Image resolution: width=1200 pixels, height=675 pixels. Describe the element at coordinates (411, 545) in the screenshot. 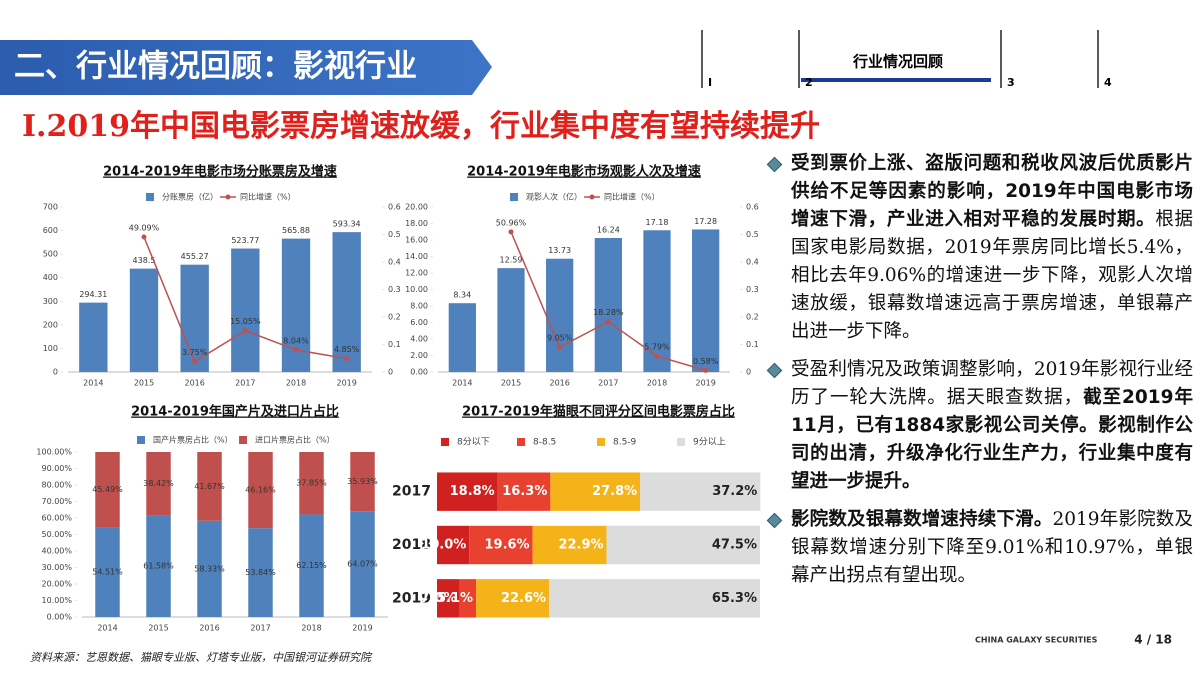

I see `y-tick-label: 2018` at that location.